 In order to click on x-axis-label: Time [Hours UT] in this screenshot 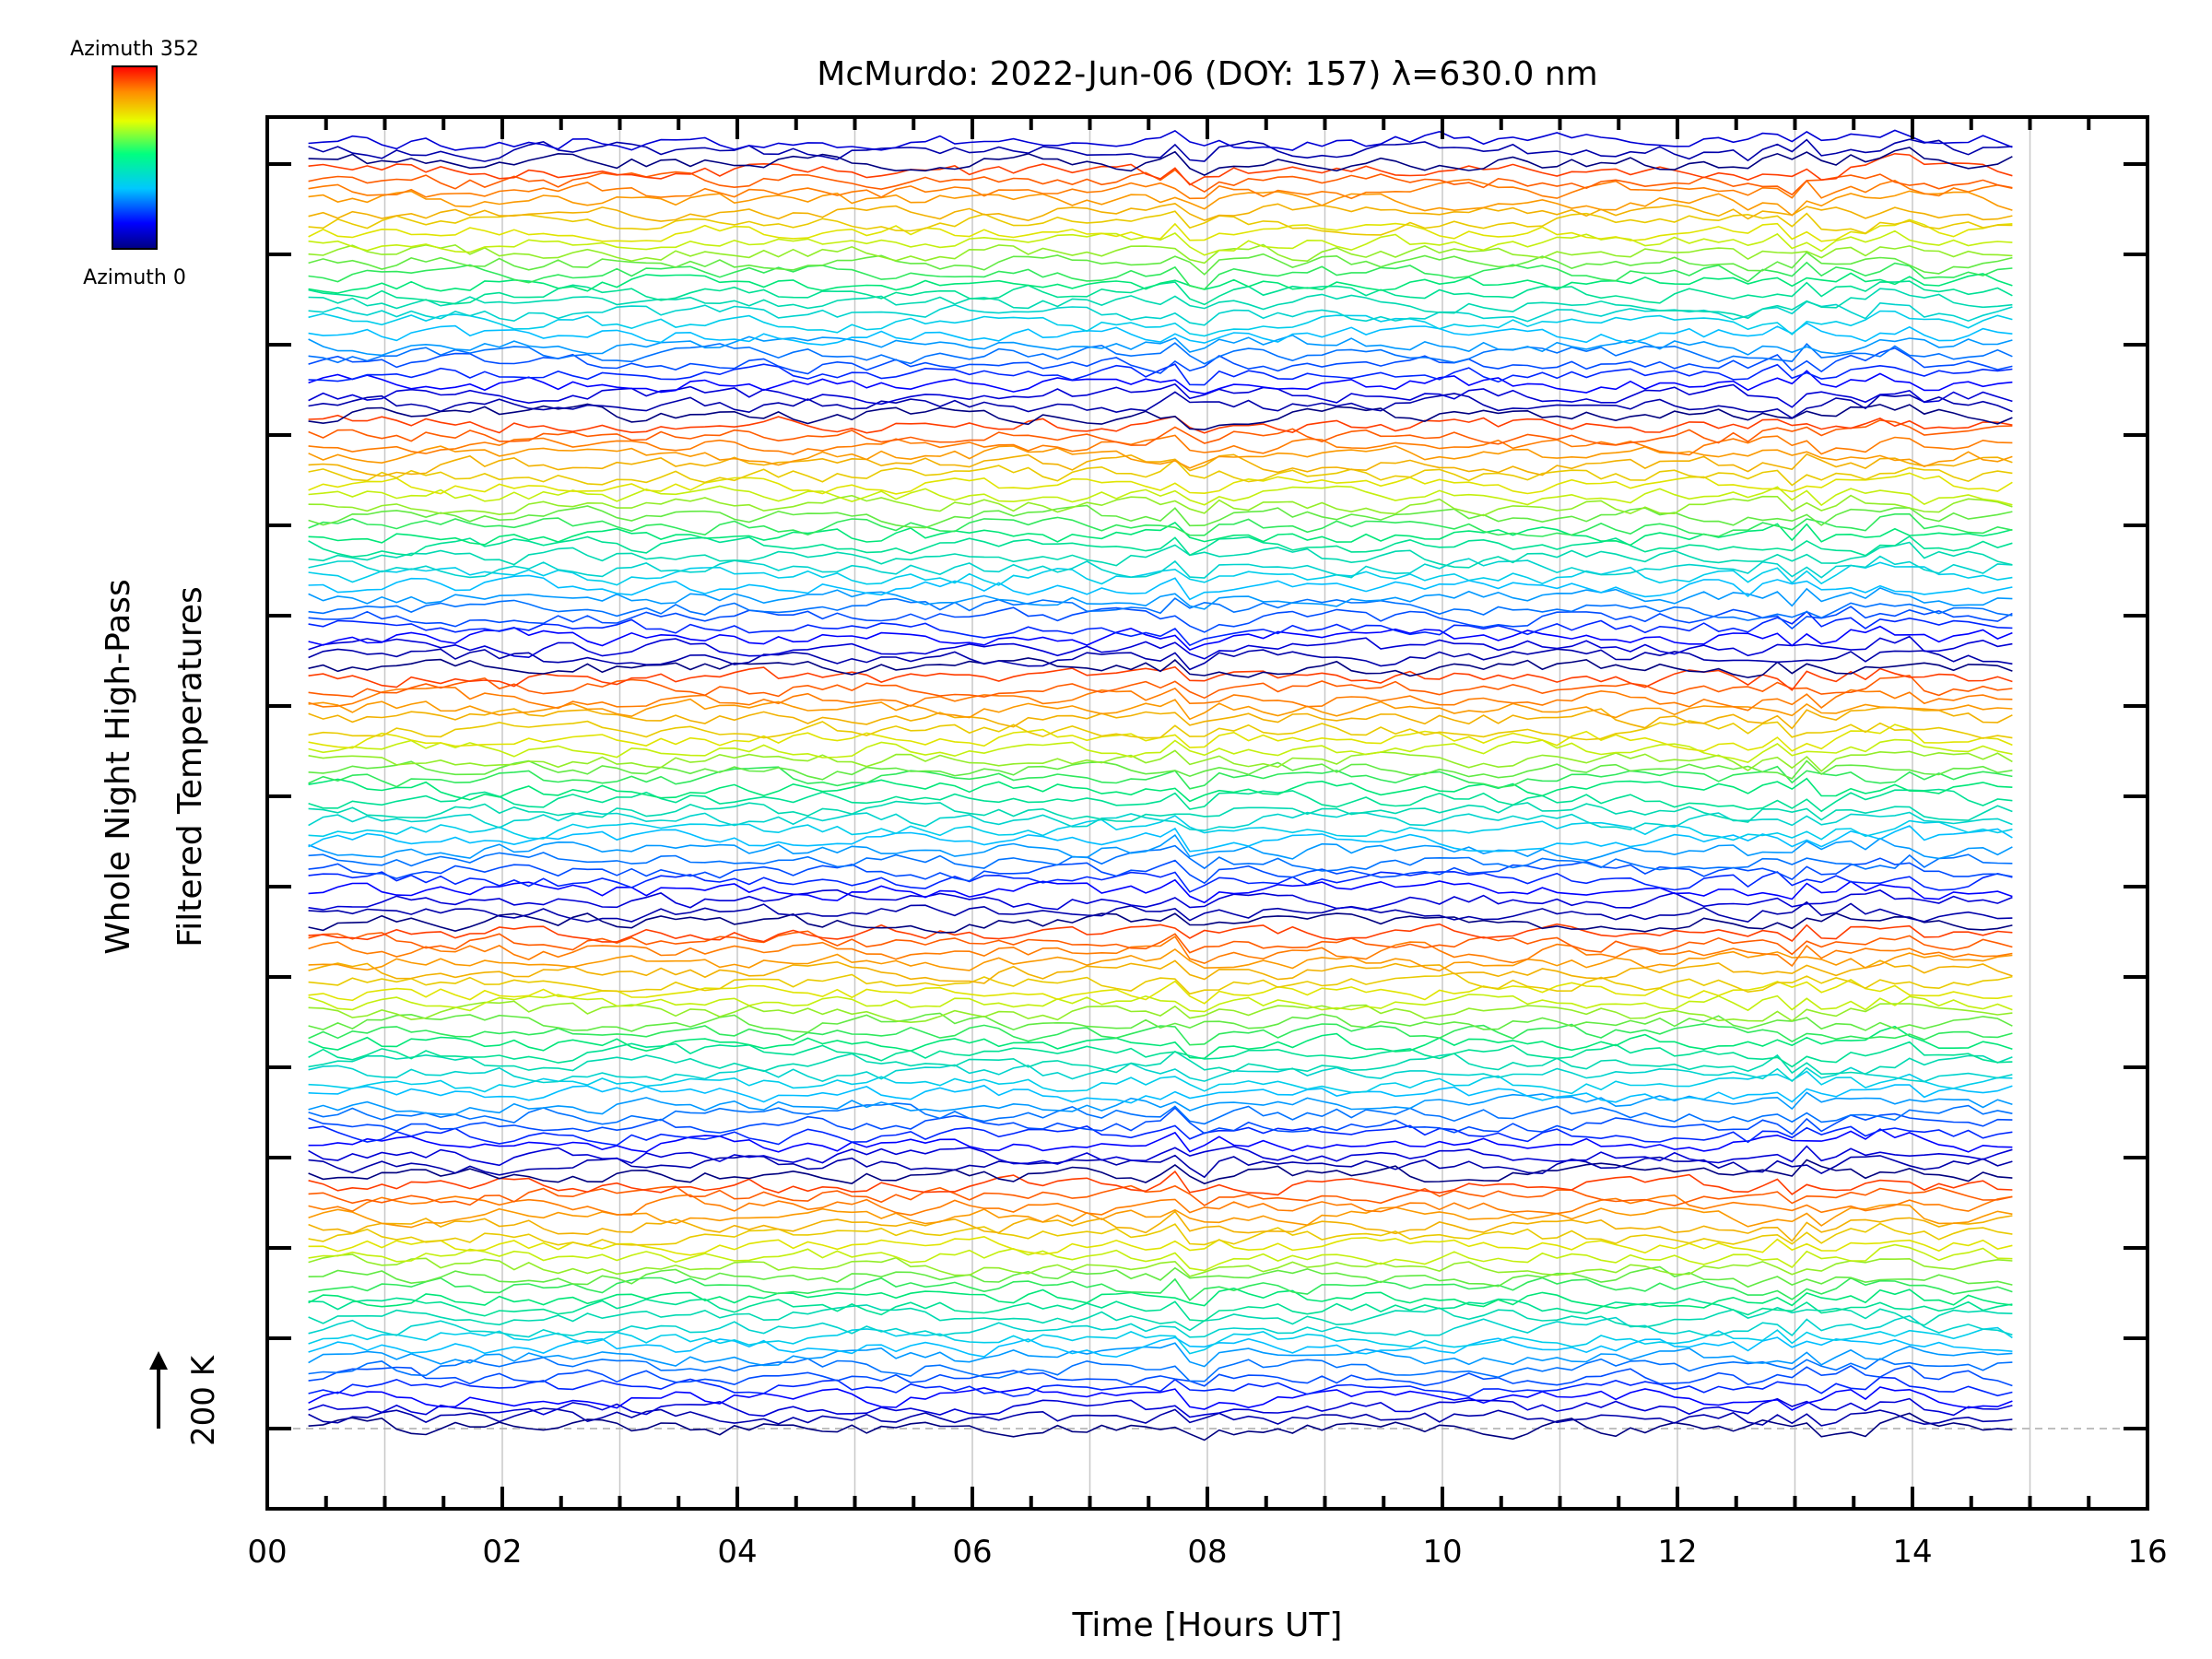, I will do `click(1207, 1625)`.